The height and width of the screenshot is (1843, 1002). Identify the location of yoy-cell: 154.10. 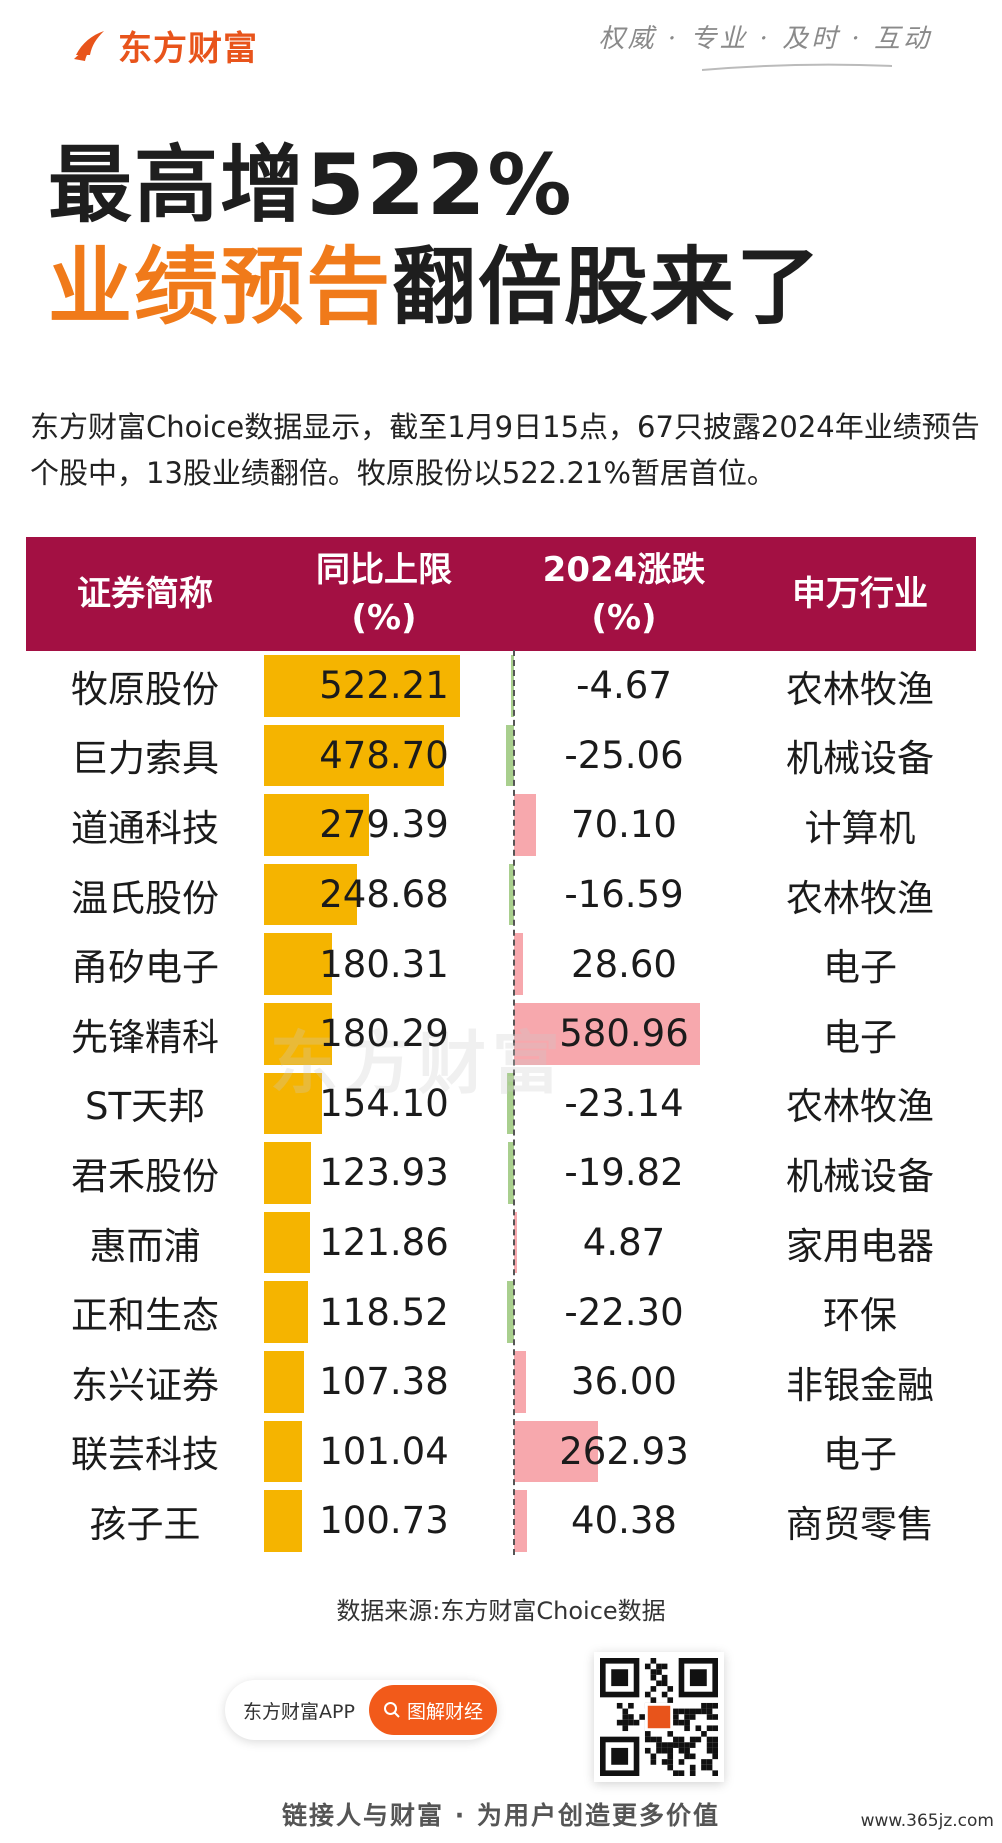
(384, 1104).